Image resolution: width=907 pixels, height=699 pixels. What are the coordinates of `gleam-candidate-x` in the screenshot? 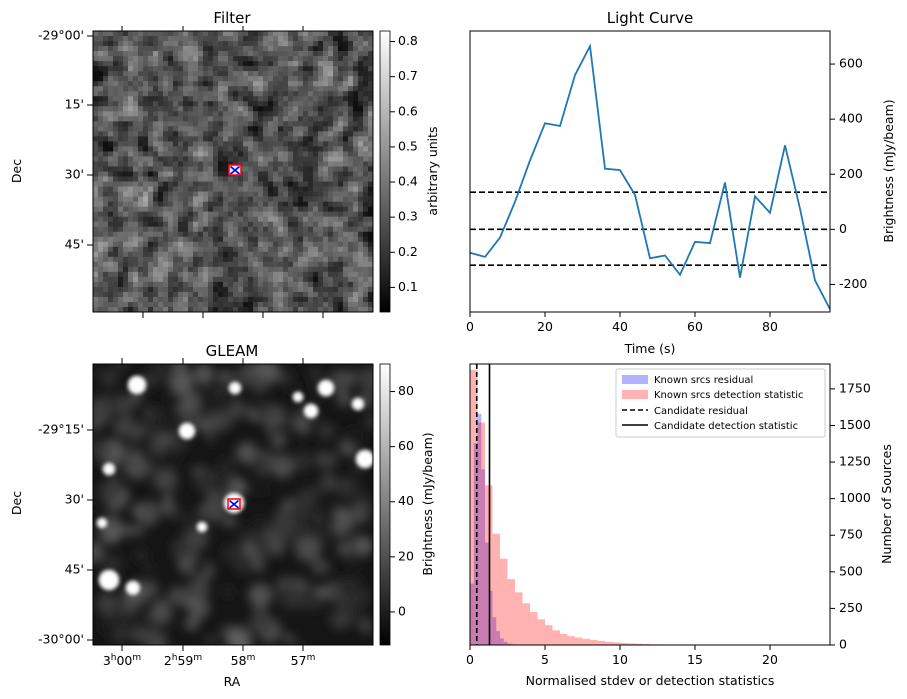 It's located at (234, 504).